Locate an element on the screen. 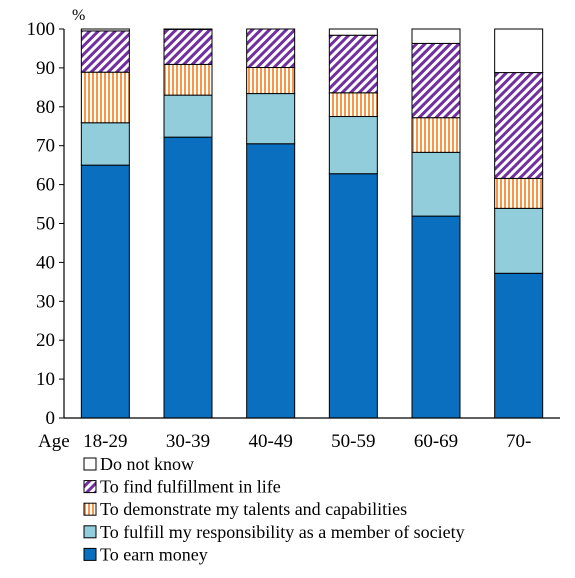 This screenshot has width=575, height=578. x-axis-prefix: Age is located at coordinates (54, 441).